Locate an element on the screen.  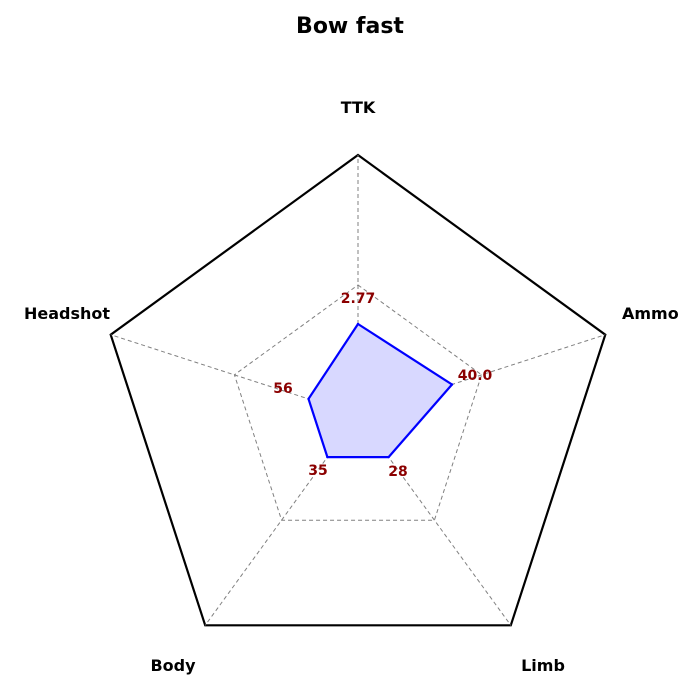
axis-label-body: Body is located at coordinates (173, 665).